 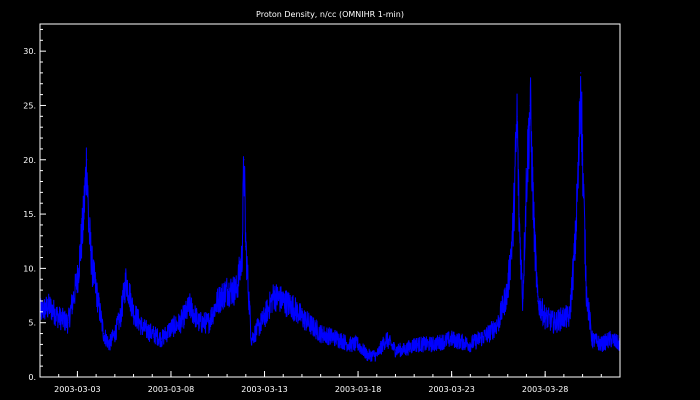 I want to click on x-tick-label: 2003-03-23, so click(x=451, y=389).